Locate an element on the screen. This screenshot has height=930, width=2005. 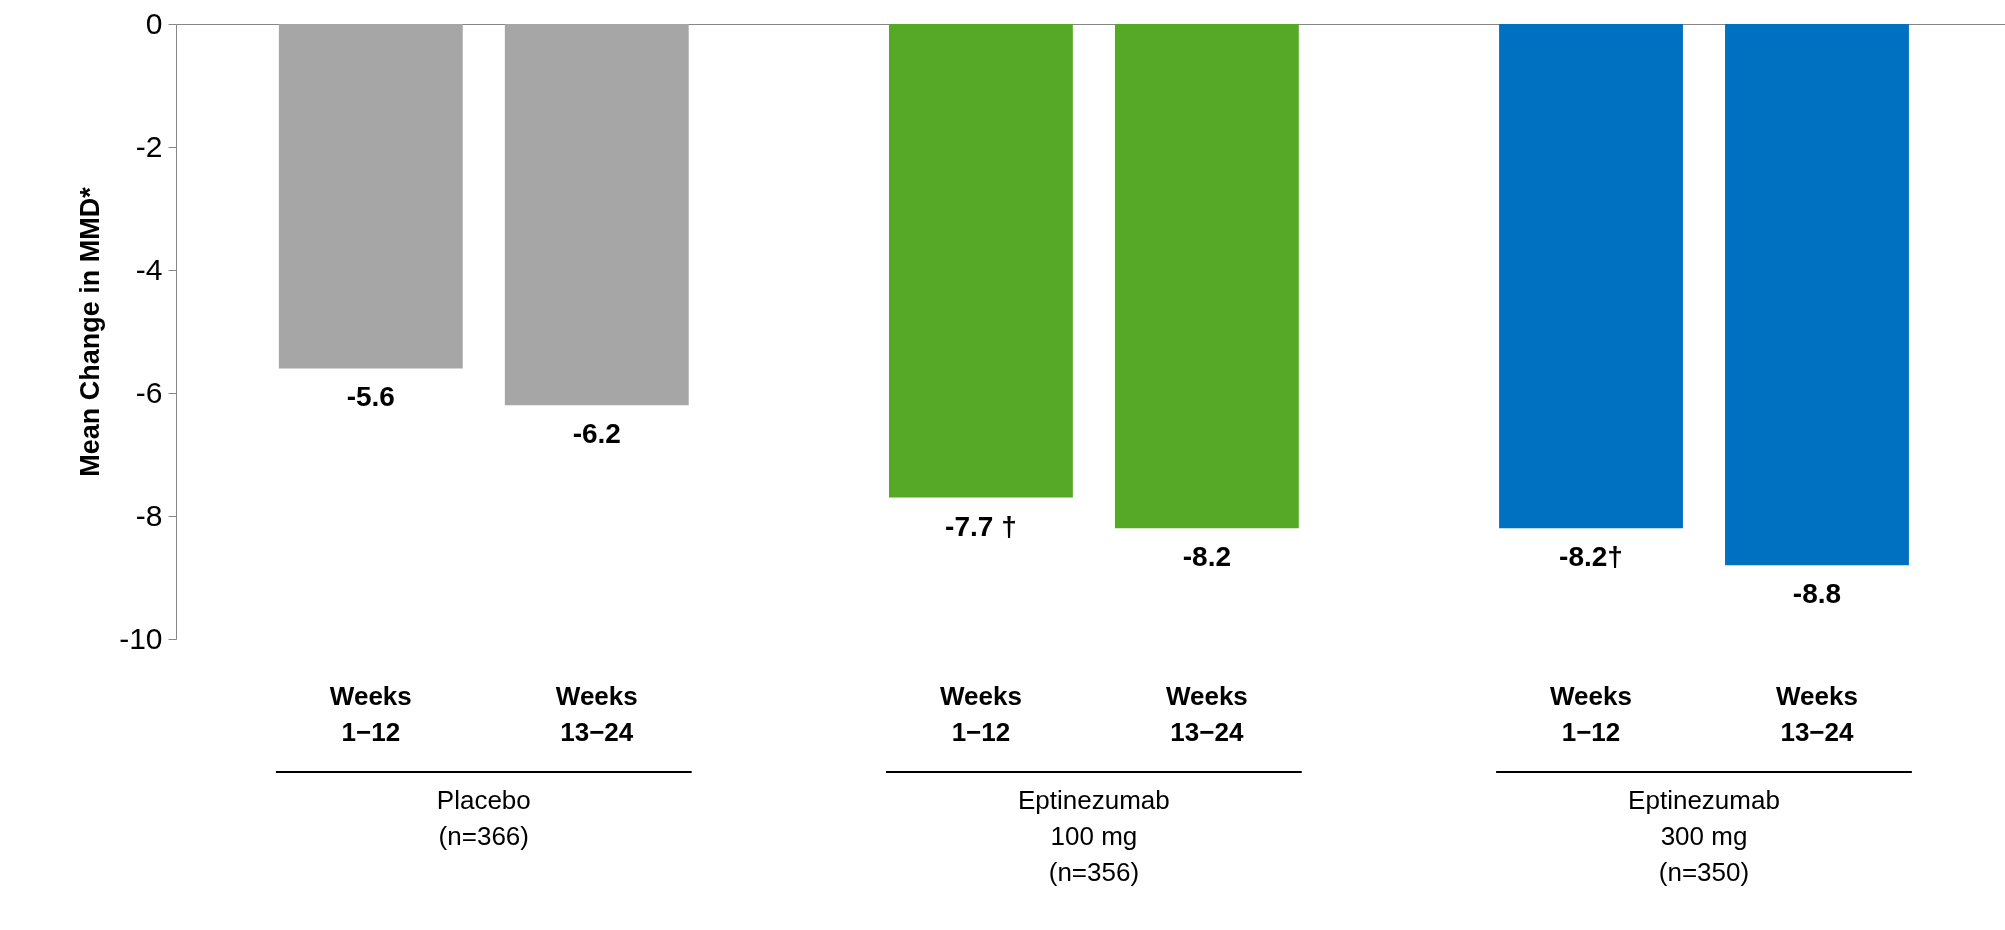
text: Eptinezumab 100 mg (n=356) is located at coordinates (1094, 836).